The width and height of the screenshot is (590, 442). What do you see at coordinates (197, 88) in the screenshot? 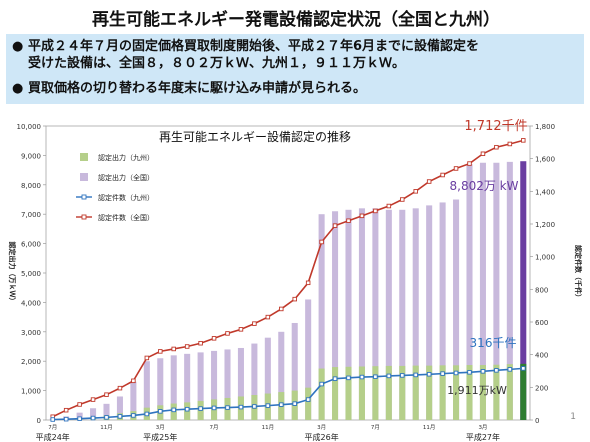
I see `bullet-text: 買取価格の切り替わる年度末に駆け込み申請が見られる。` at bounding box center [197, 88].